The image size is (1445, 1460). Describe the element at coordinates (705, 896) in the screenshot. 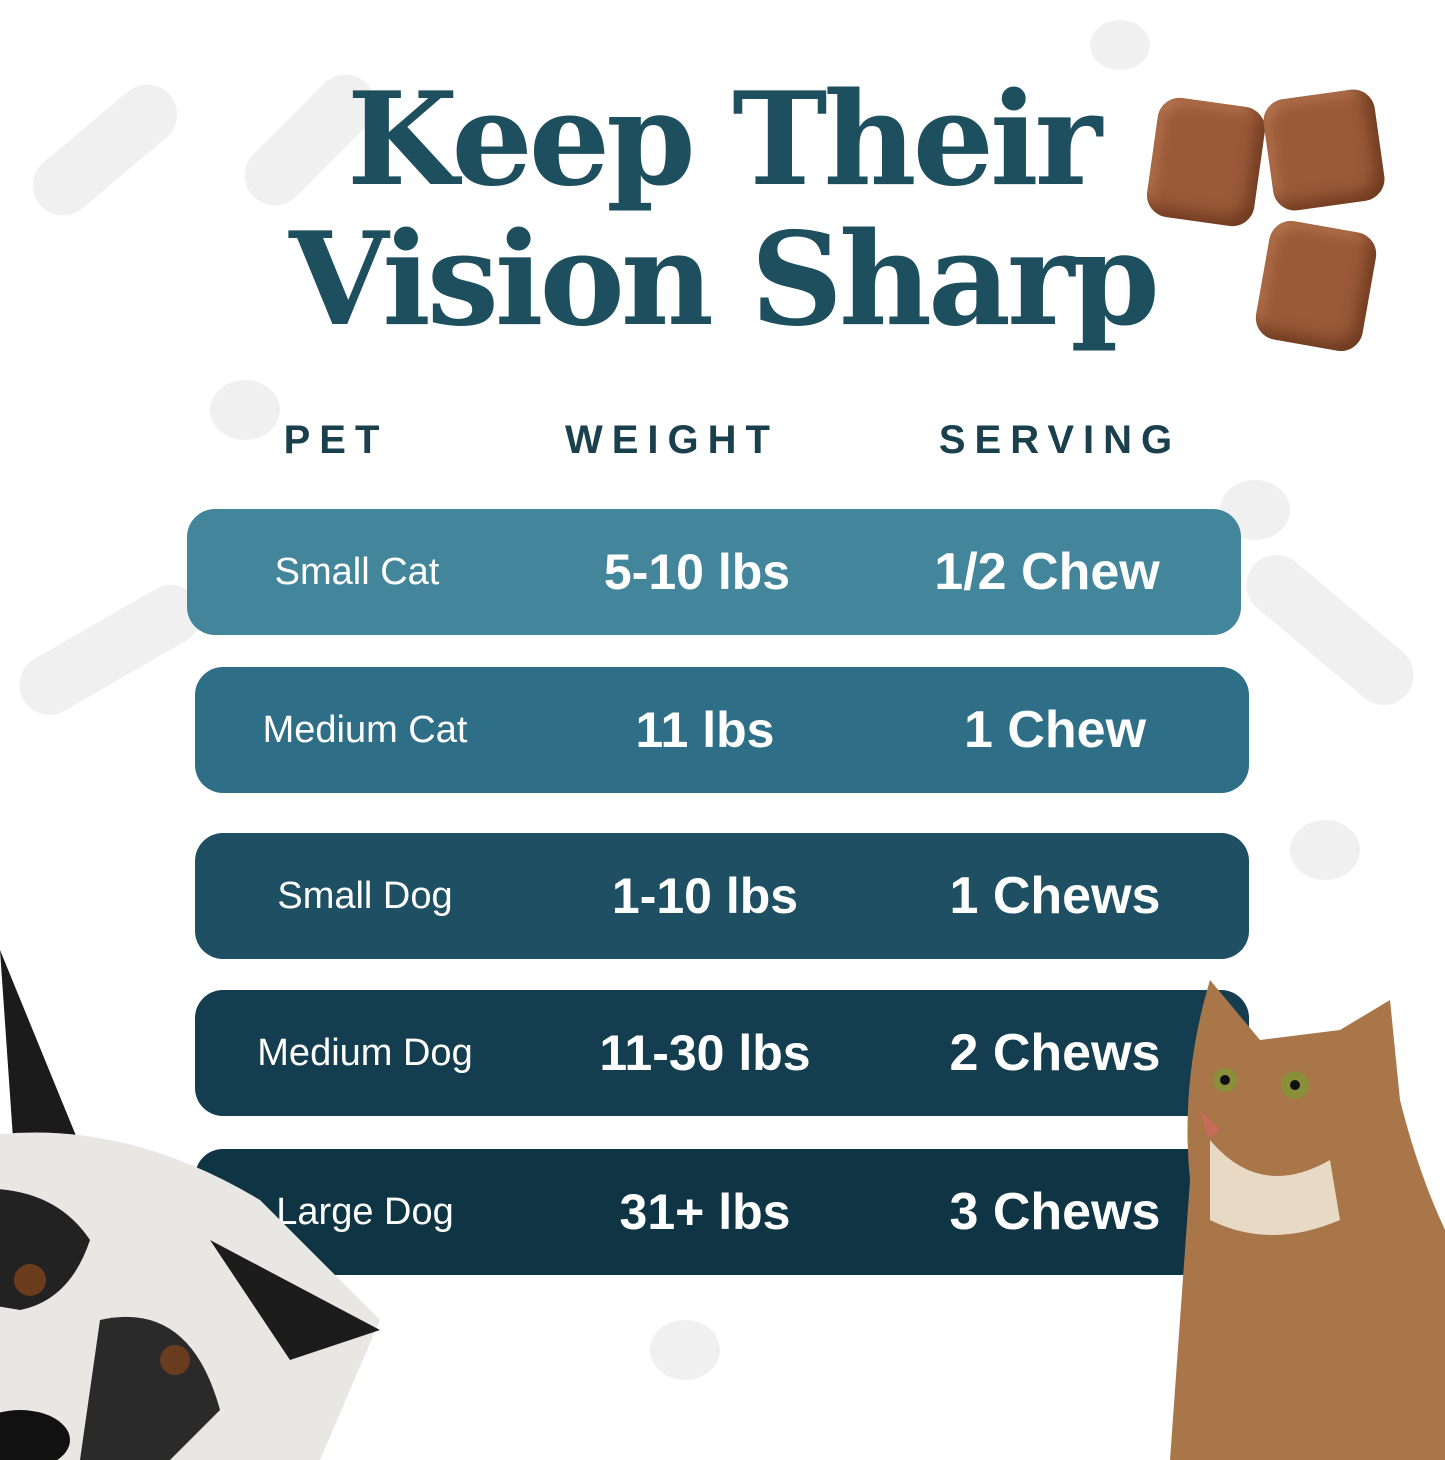

I see `weight-cell: 1-10 lbs` at that location.